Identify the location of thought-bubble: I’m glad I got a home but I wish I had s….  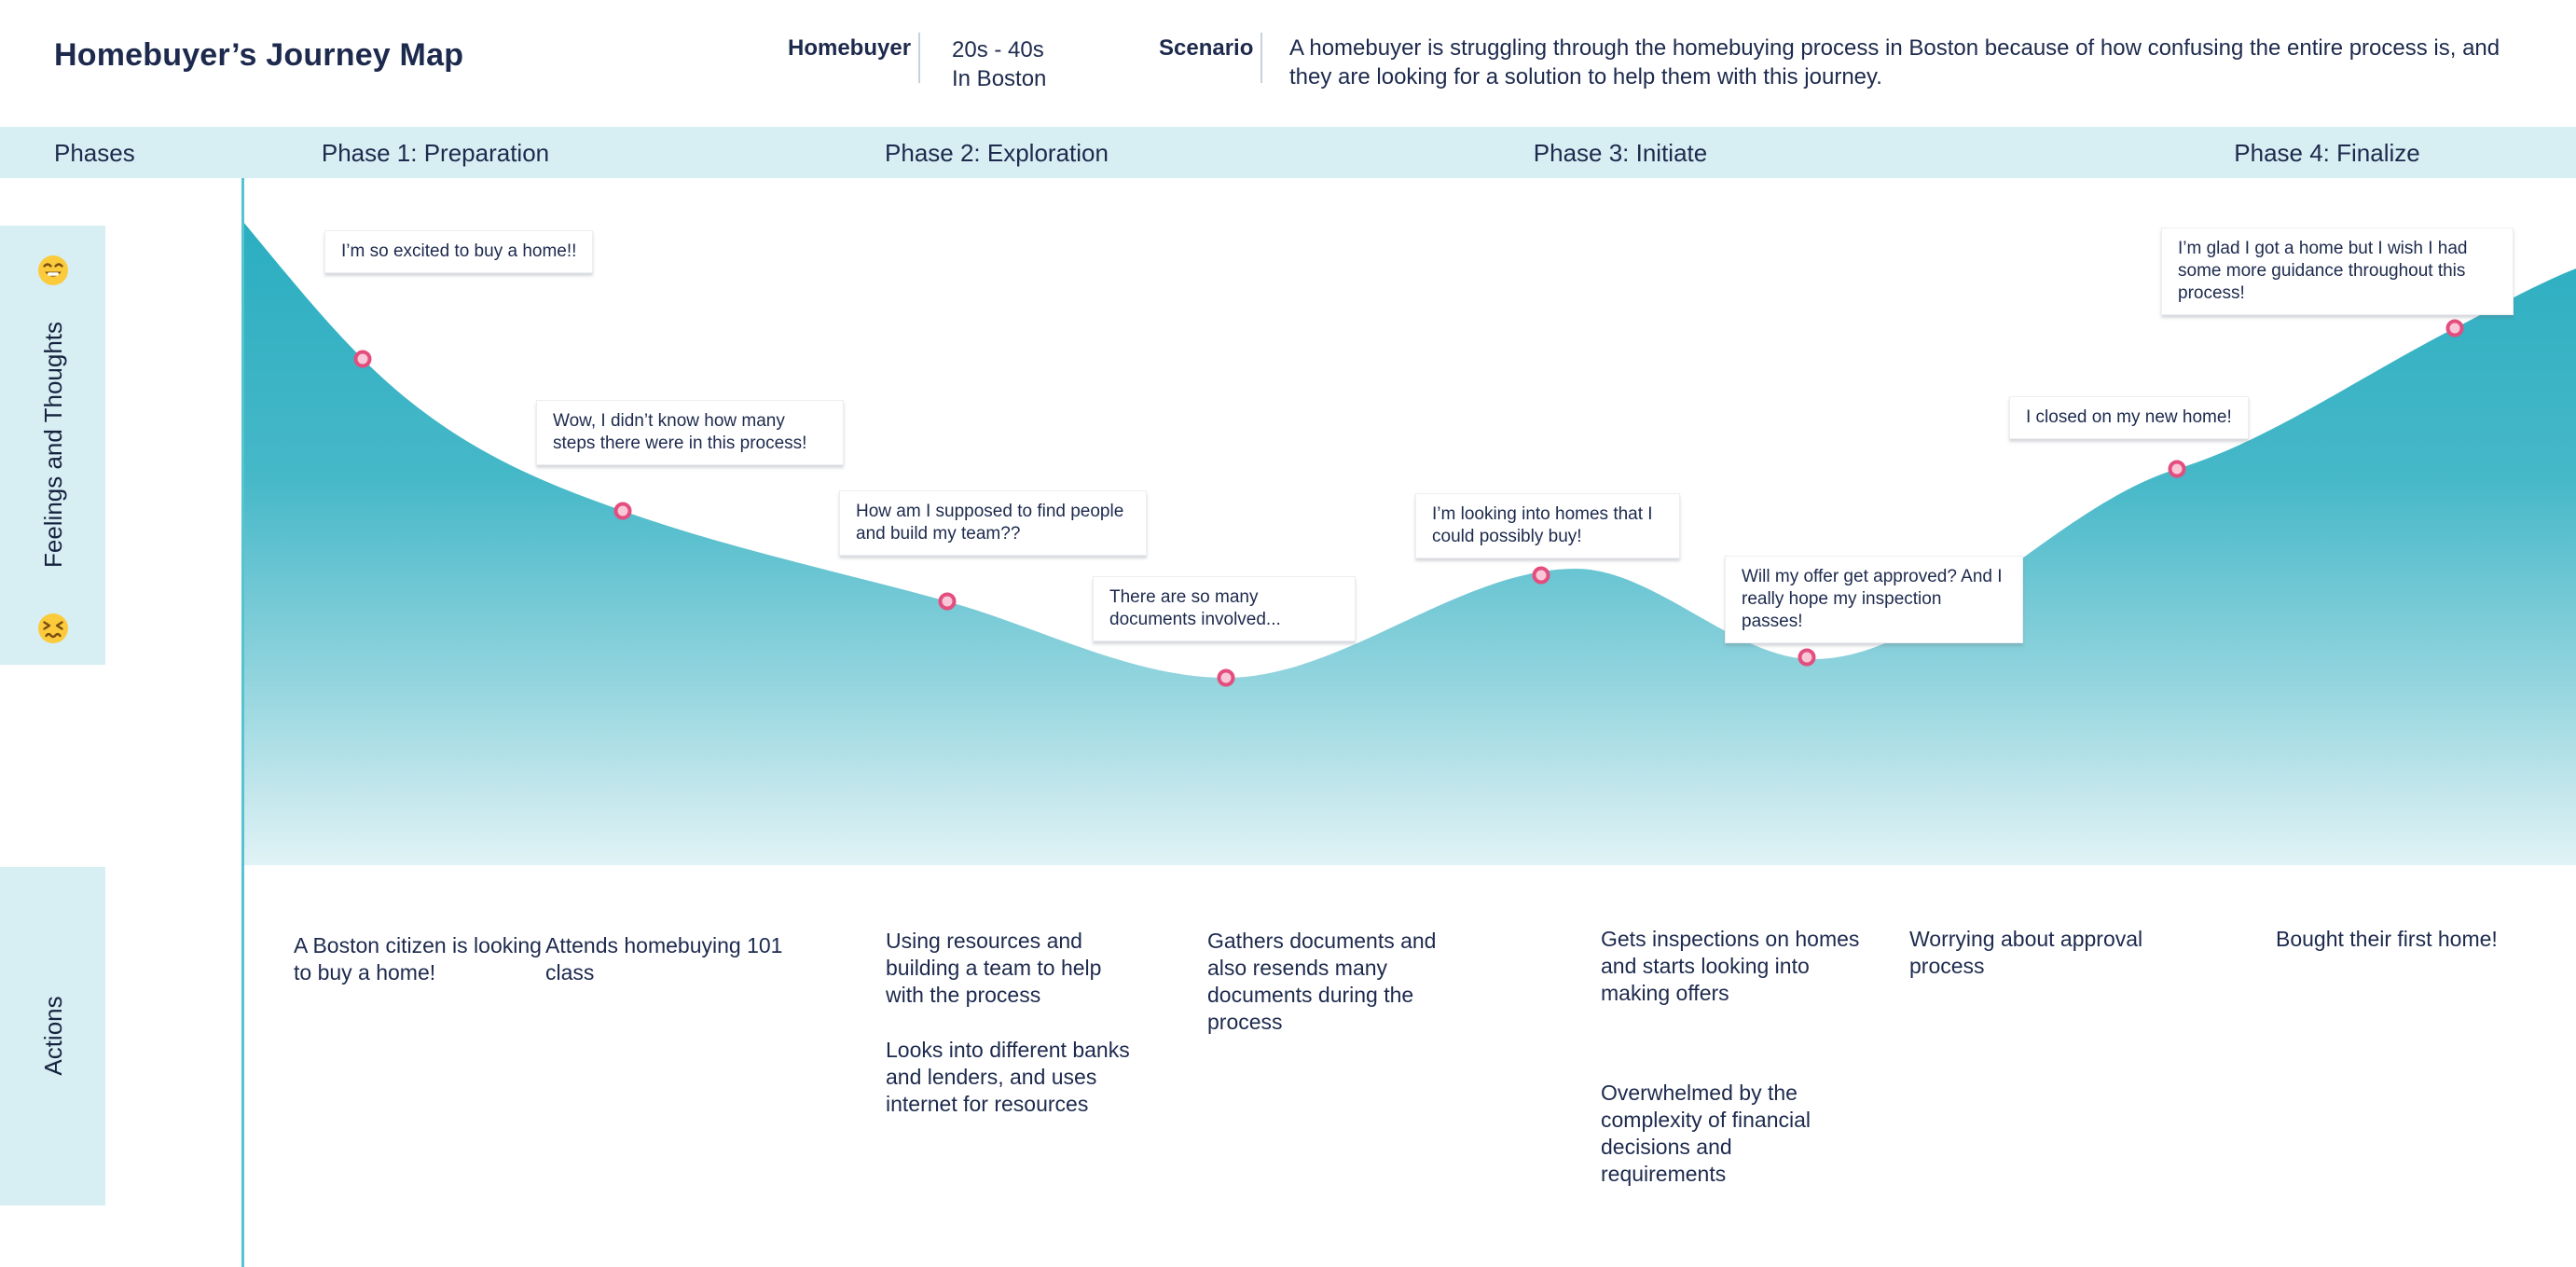
(2337, 271).